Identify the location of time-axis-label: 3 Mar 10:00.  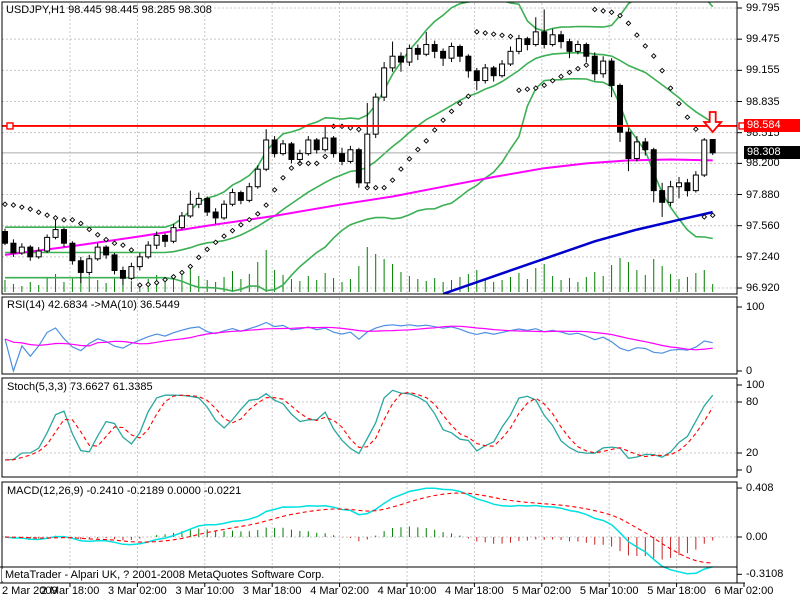
(205, 591).